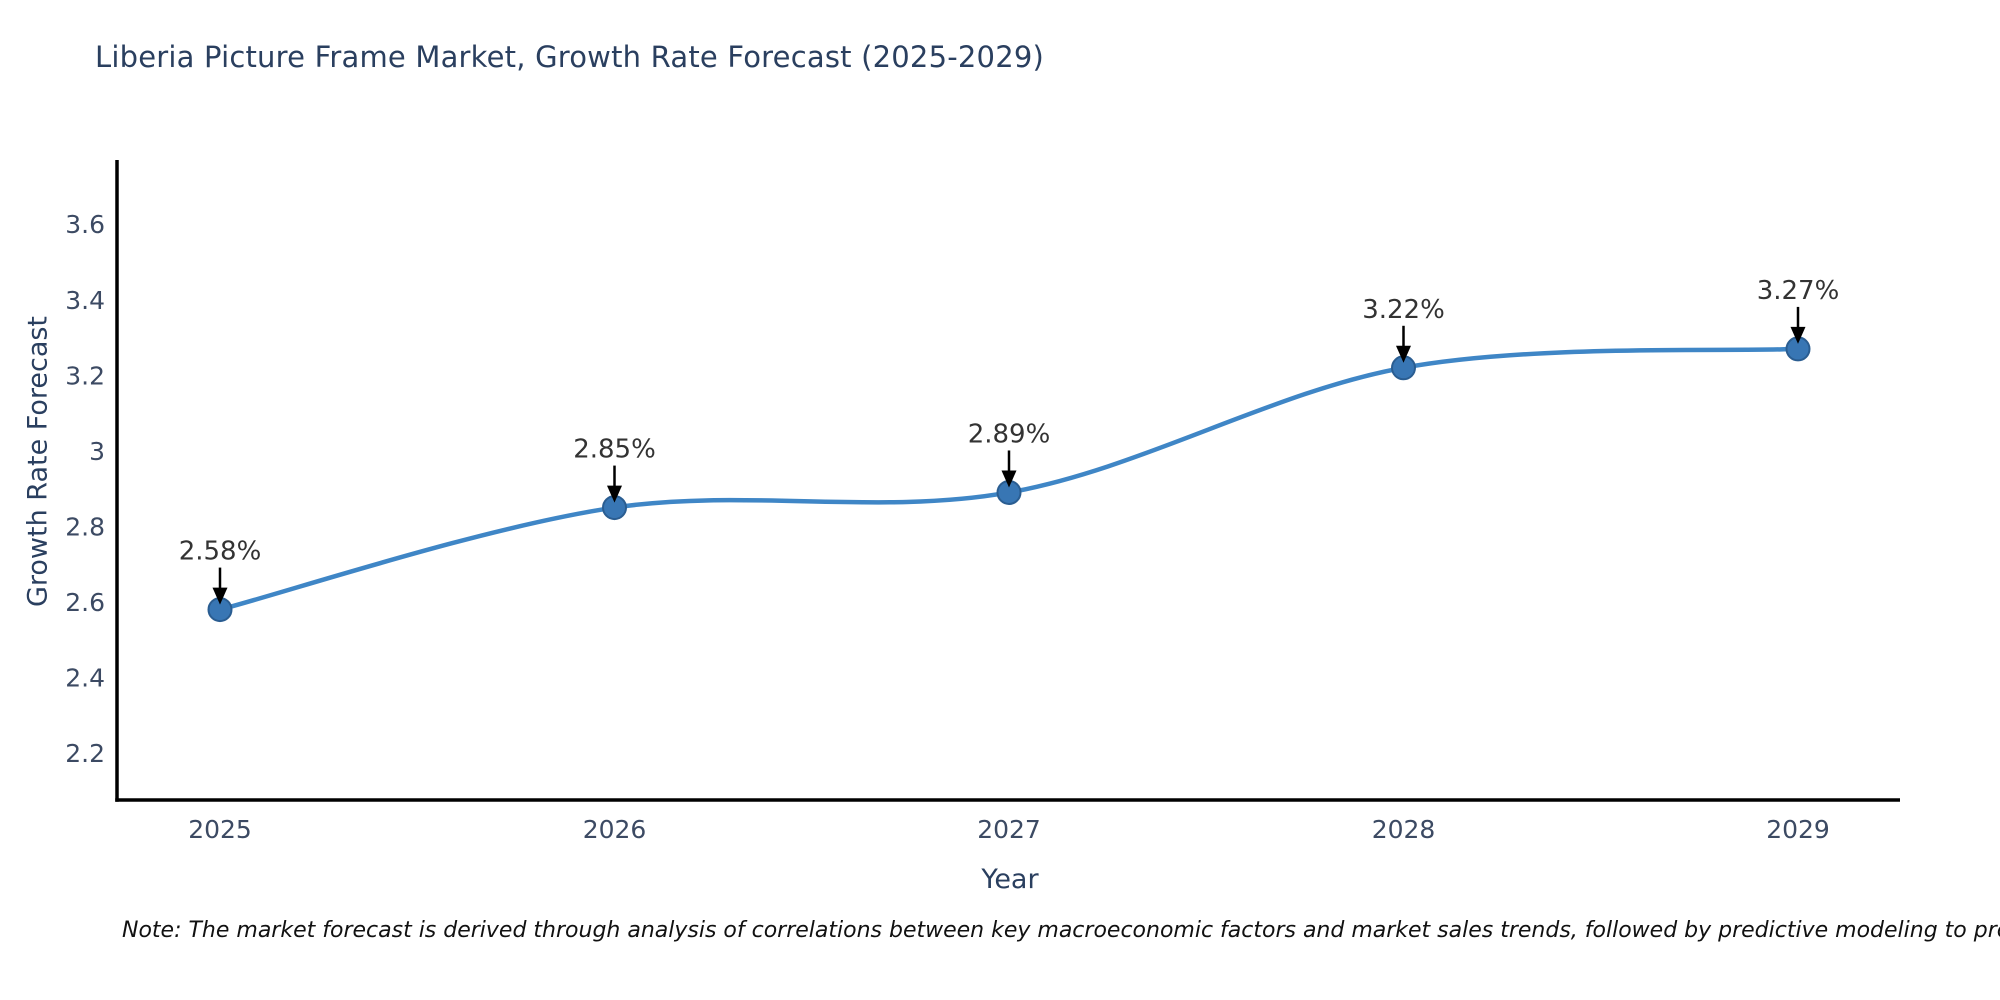  I want to click on x-tick-label: 2026, so click(615, 829).